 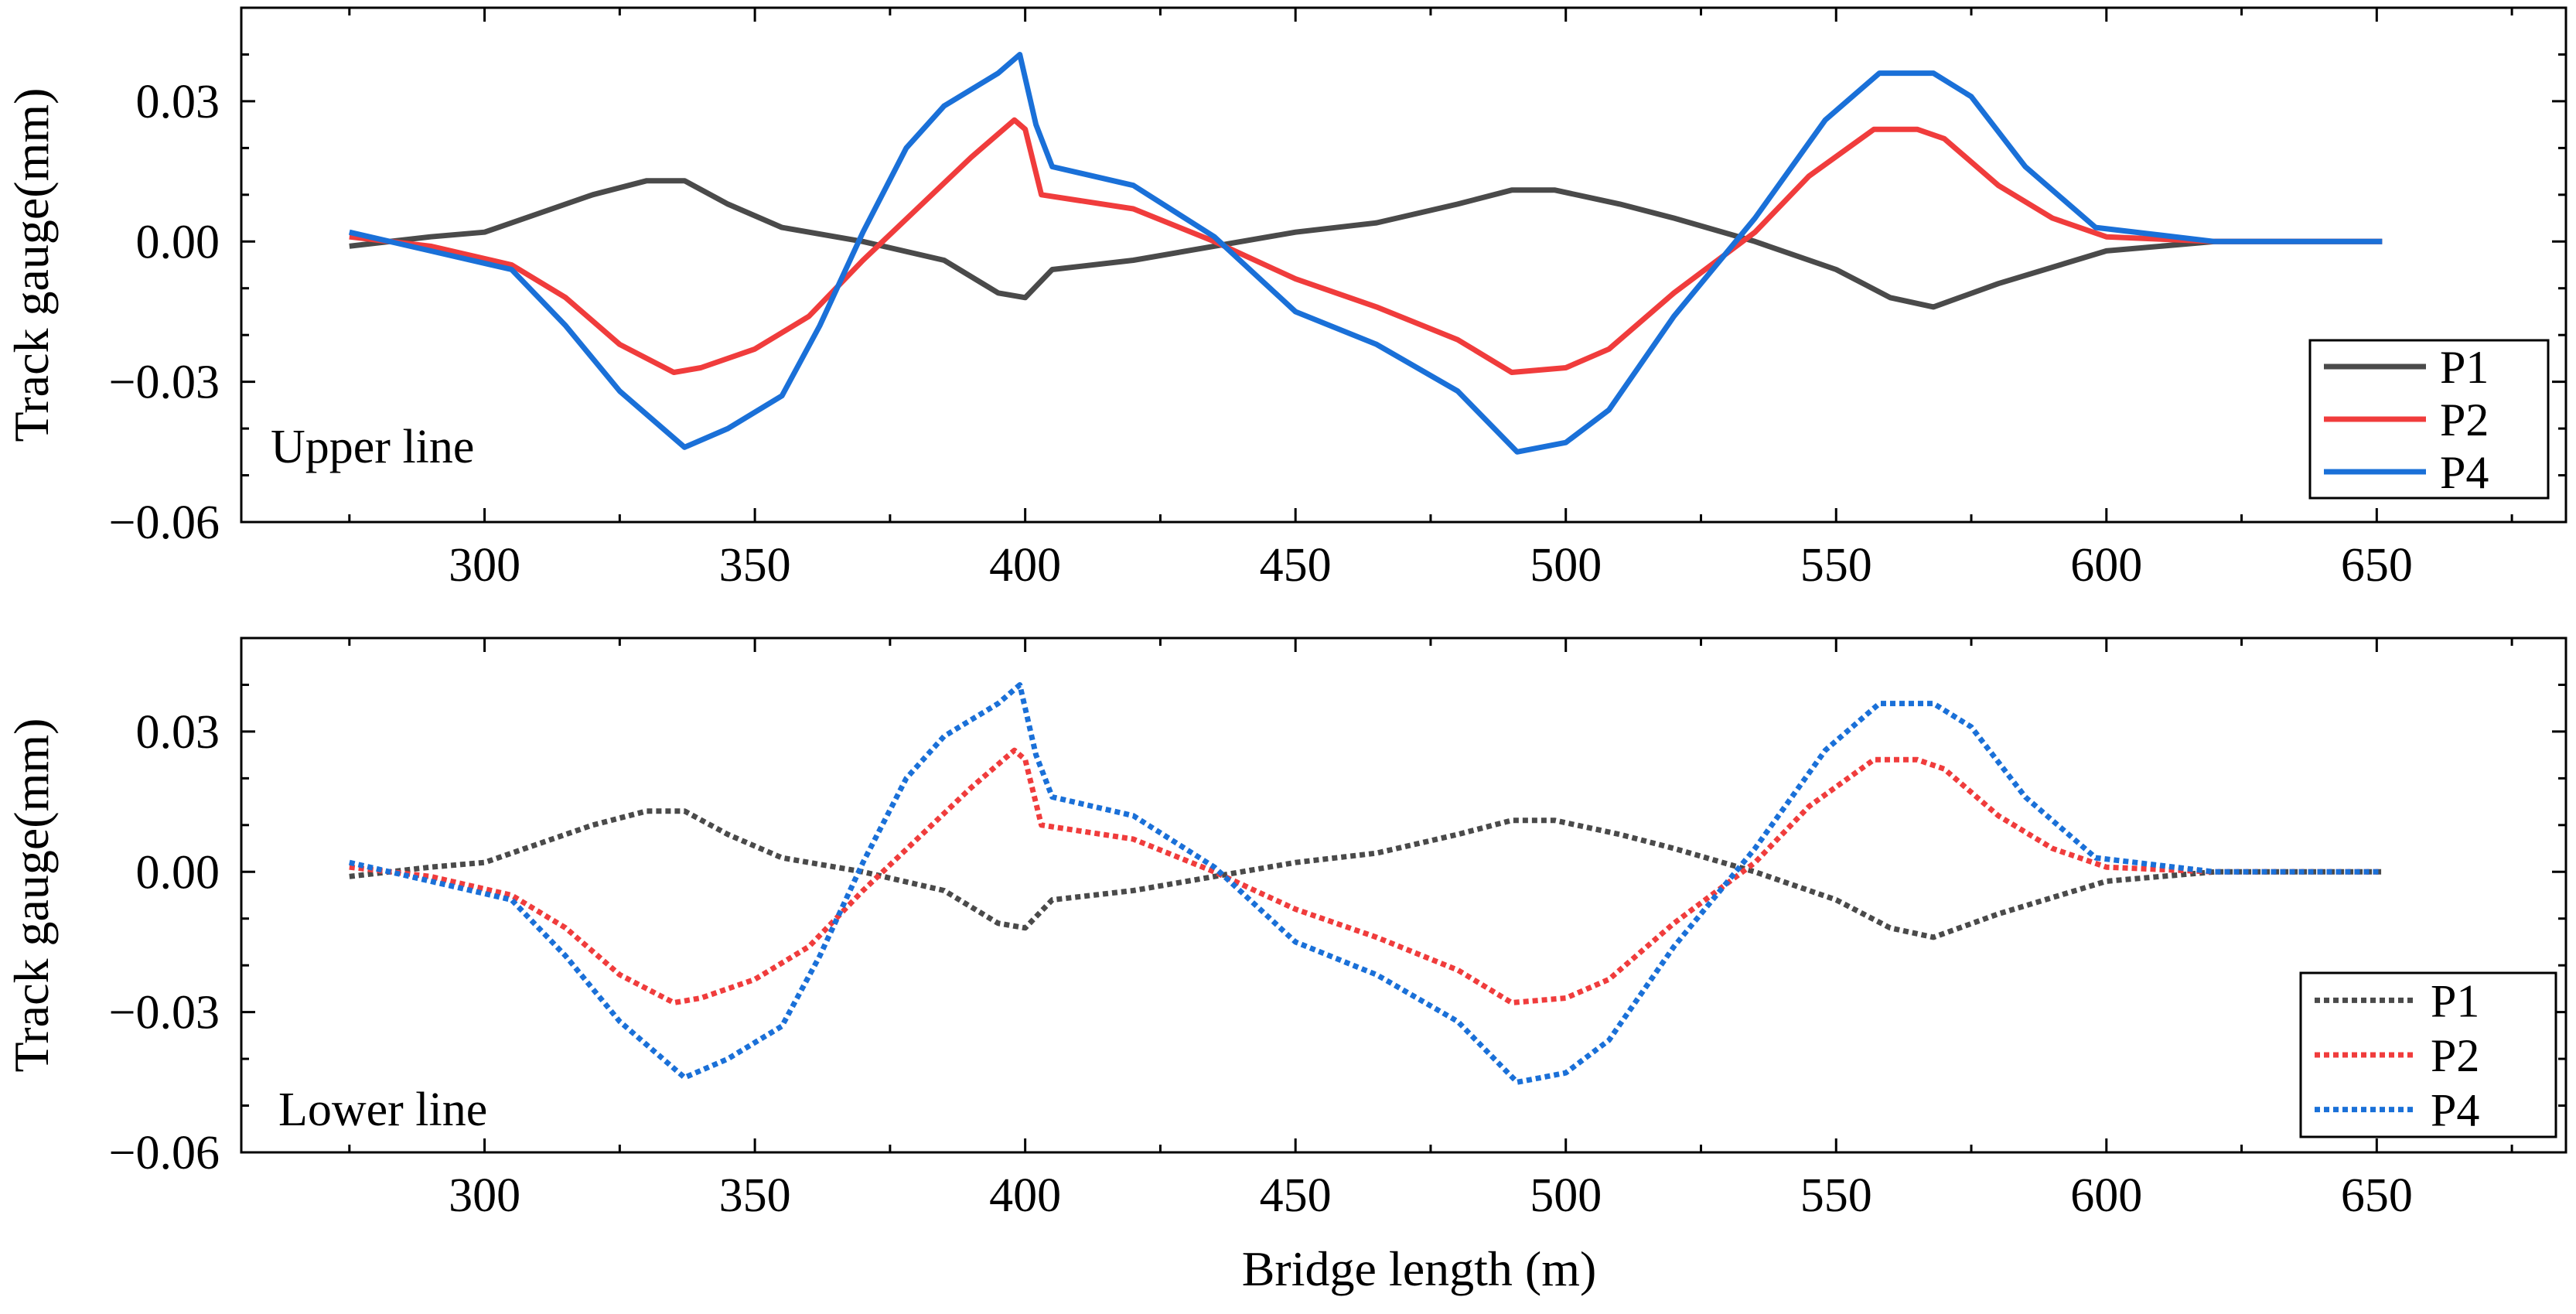 I want to click on x-axis-title: Bridge length (m), so click(x=1420, y=1268).